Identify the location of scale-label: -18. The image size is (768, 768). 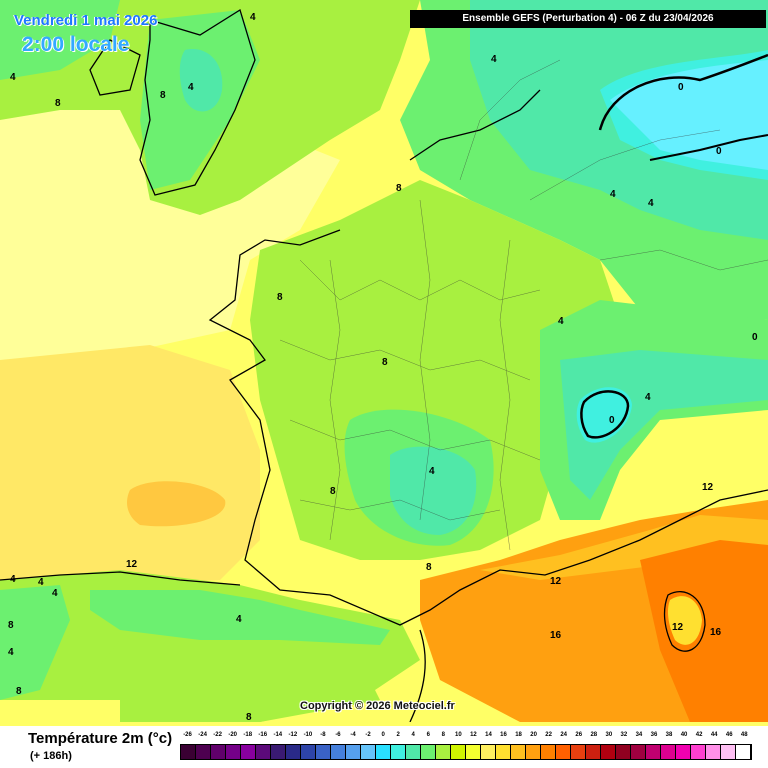
(248, 735).